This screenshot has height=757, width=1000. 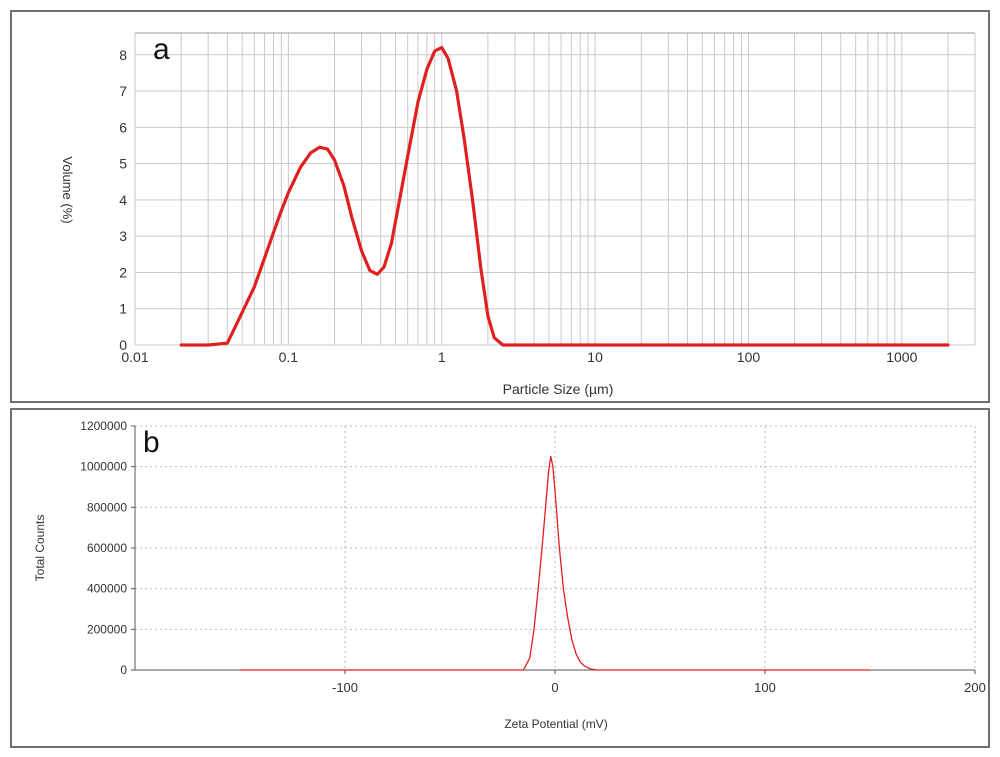 What do you see at coordinates (442, 357) in the screenshot?
I see `chart-a-x-tick-label: 1` at bounding box center [442, 357].